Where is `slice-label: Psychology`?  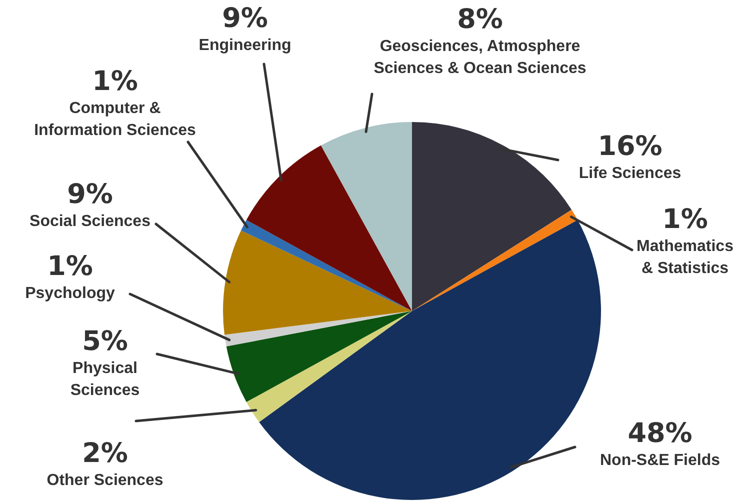 slice-label: Psychology is located at coordinates (70, 293).